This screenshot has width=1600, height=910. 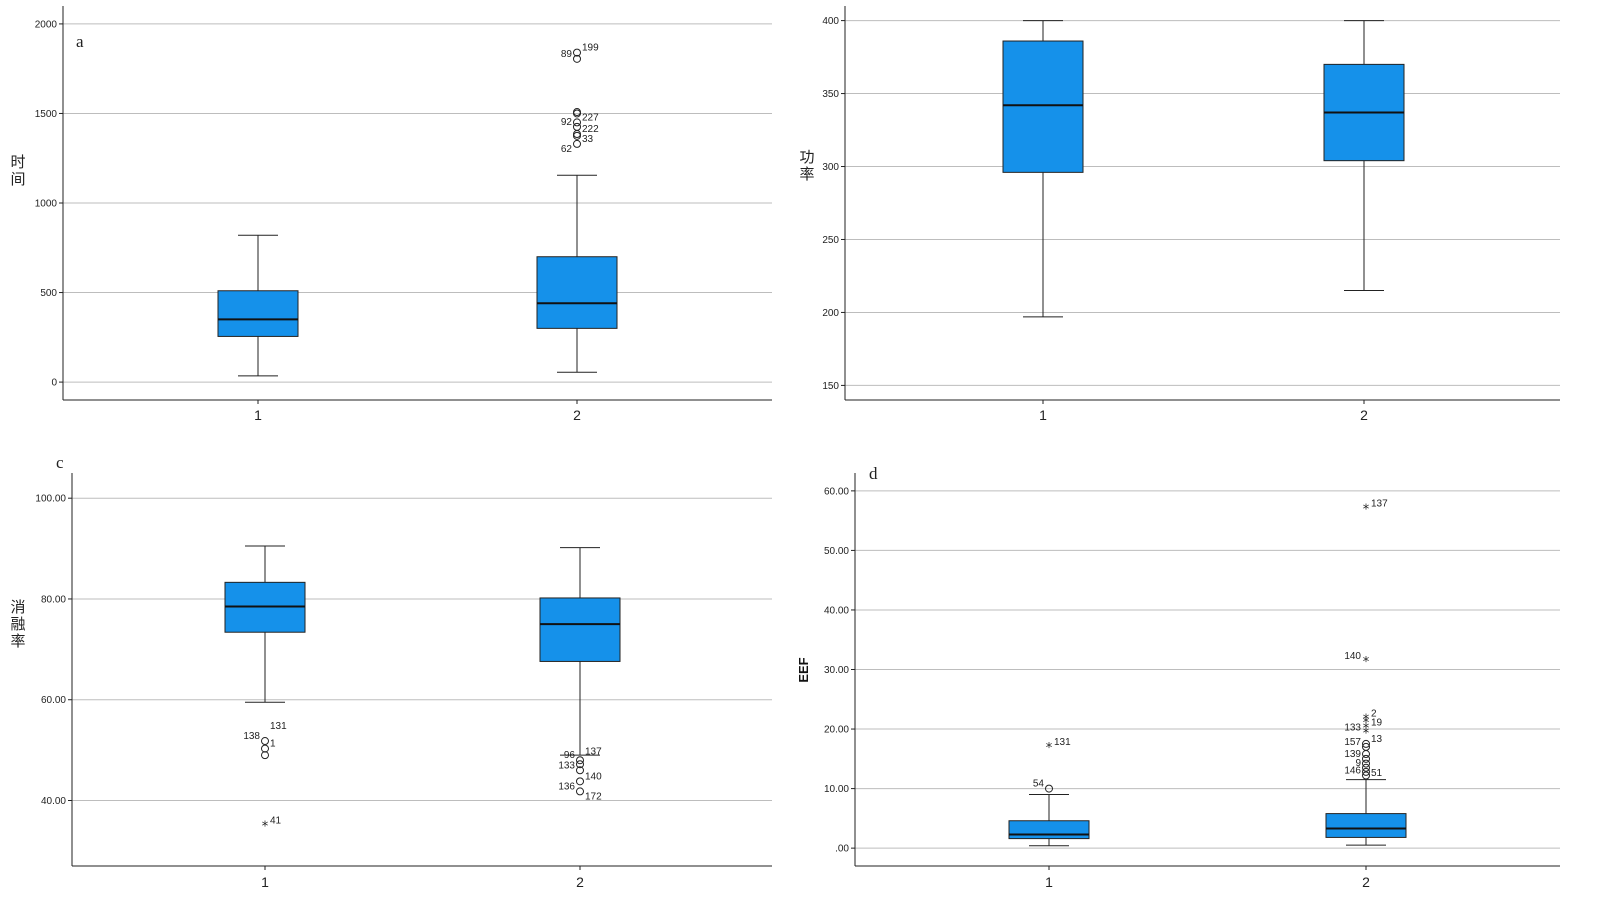 What do you see at coordinates (1039, 784) in the screenshot?
I see `outlier-label: 54` at bounding box center [1039, 784].